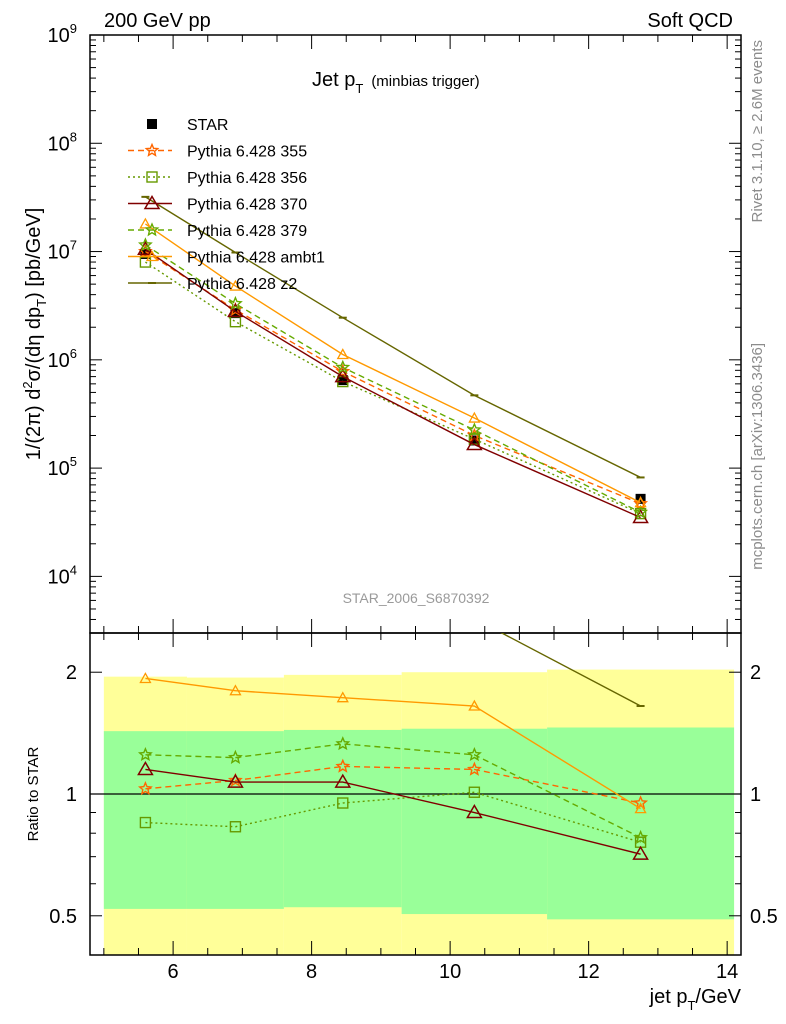 This screenshot has width=786, height=1024. I want to click on legend-label: Pythia 6.428 z2, so click(242, 284).